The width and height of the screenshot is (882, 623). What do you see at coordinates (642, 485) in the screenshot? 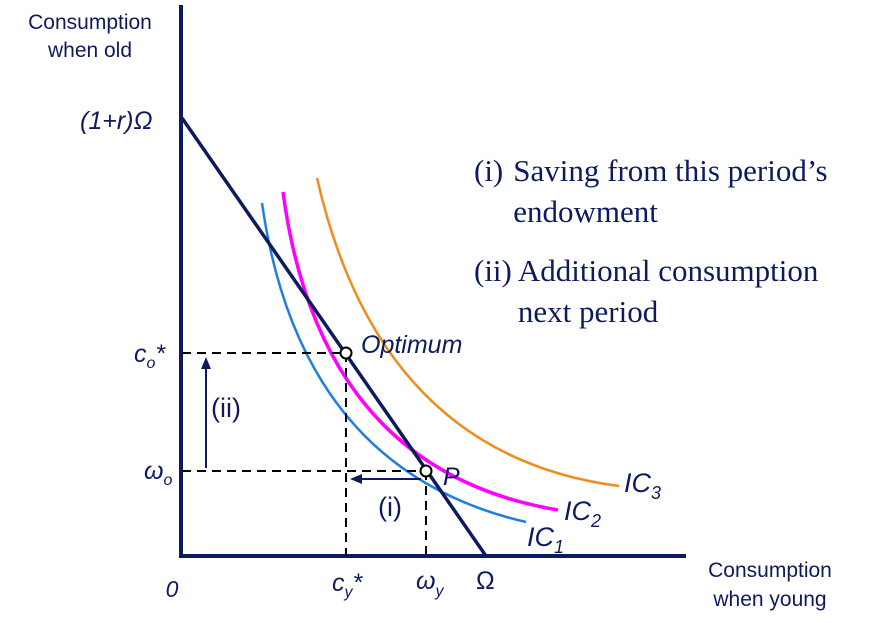
I see `ic3-label: IC3` at bounding box center [642, 485].